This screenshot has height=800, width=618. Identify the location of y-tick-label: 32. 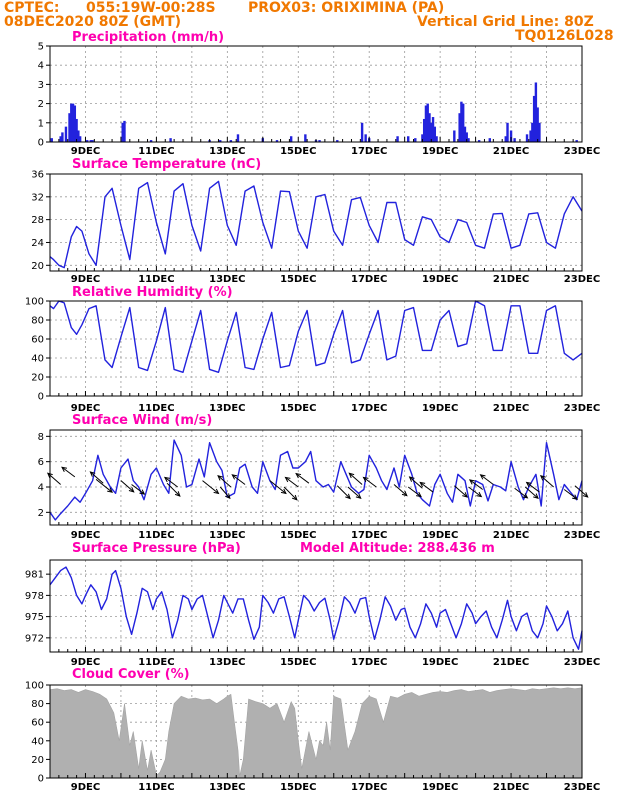
(37, 197).